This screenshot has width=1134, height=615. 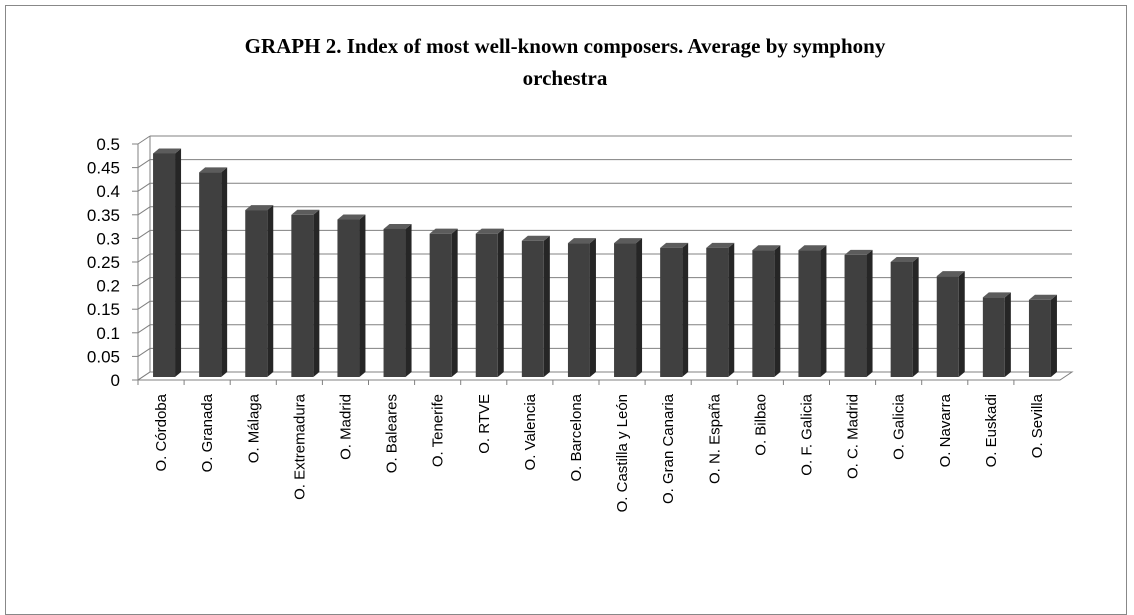 I want to click on y-tick-label: 0.2, so click(x=108, y=286).